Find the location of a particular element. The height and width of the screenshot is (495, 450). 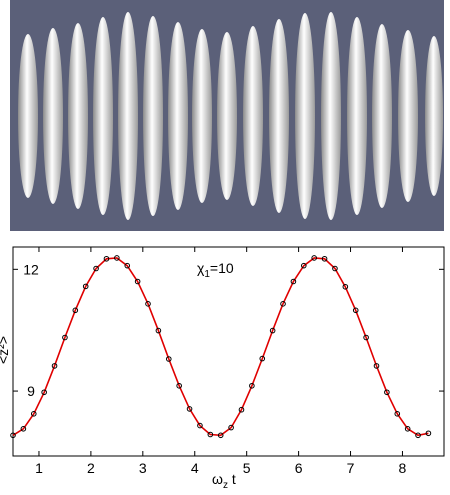

annotation: χ1=10 is located at coordinates (215, 270).